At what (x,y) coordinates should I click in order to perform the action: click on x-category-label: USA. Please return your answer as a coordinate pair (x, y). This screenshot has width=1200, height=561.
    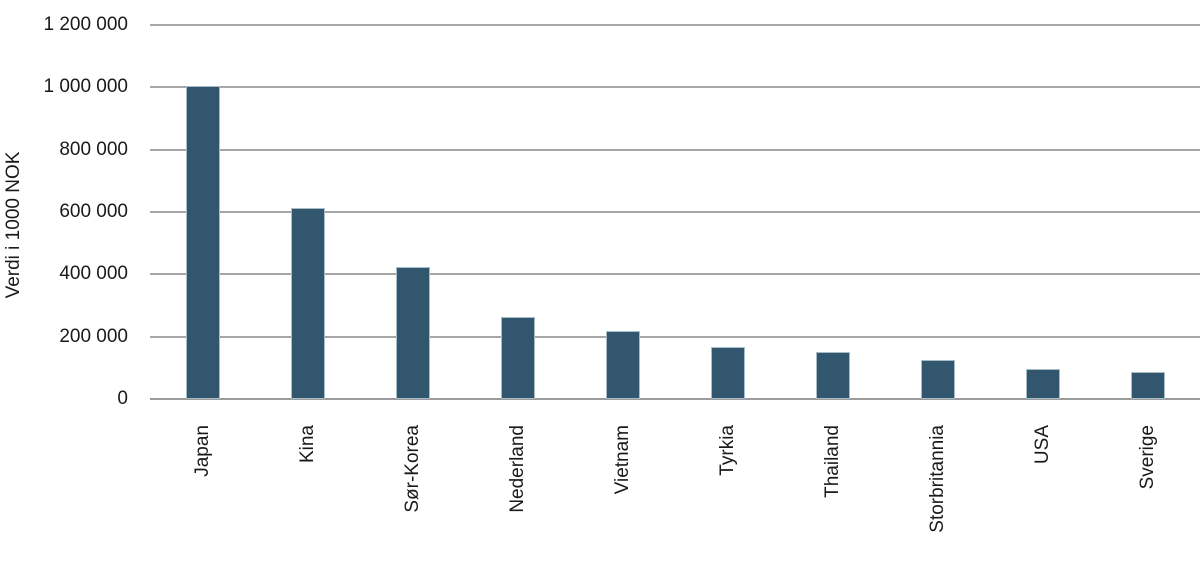
    Looking at the image, I should click on (1042, 445).